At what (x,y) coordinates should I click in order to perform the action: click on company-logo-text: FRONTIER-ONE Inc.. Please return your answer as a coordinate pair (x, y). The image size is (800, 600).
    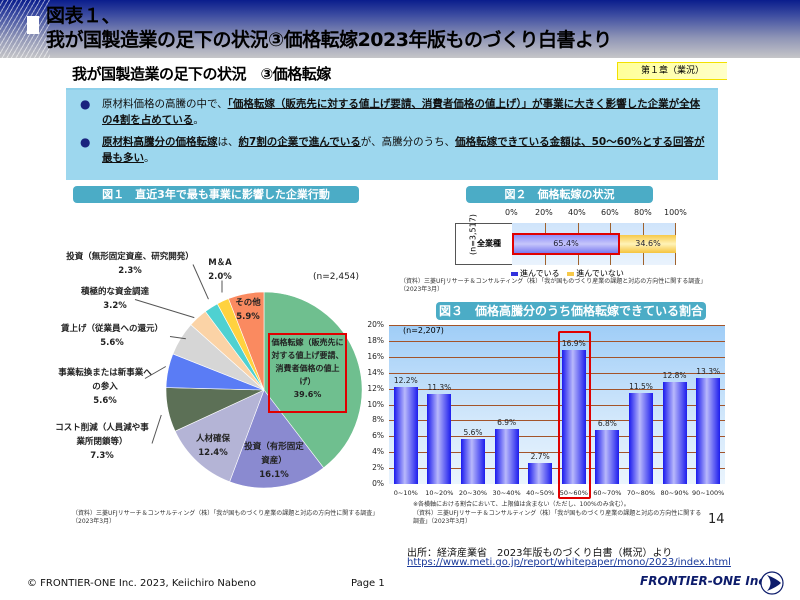
    Looking at the image, I should click on (705, 581).